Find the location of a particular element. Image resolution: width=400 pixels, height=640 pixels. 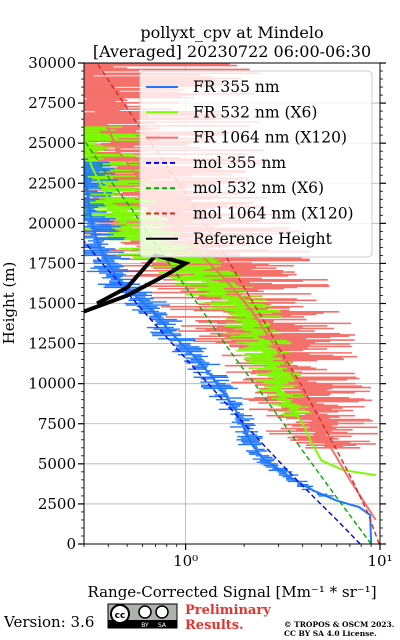

y-tick-label: 17500 is located at coordinates (52, 263).